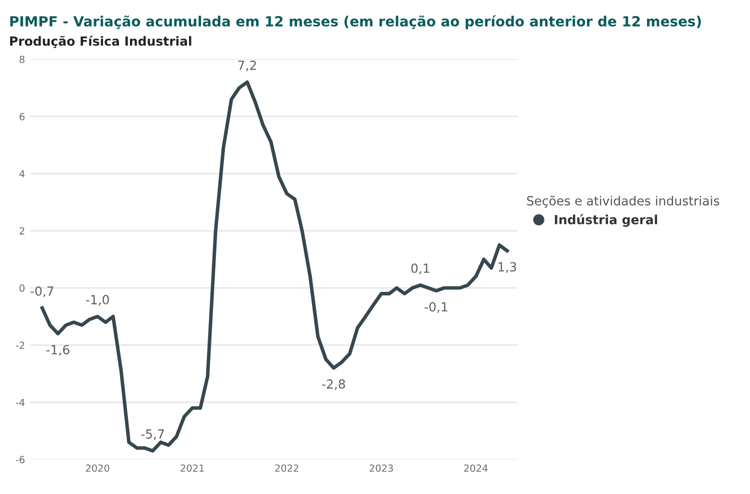 Image resolution: width=750 pixels, height=494 pixels. What do you see at coordinates (420, 268) in the screenshot?
I see `data-label: 0,1` at bounding box center [420, 268].